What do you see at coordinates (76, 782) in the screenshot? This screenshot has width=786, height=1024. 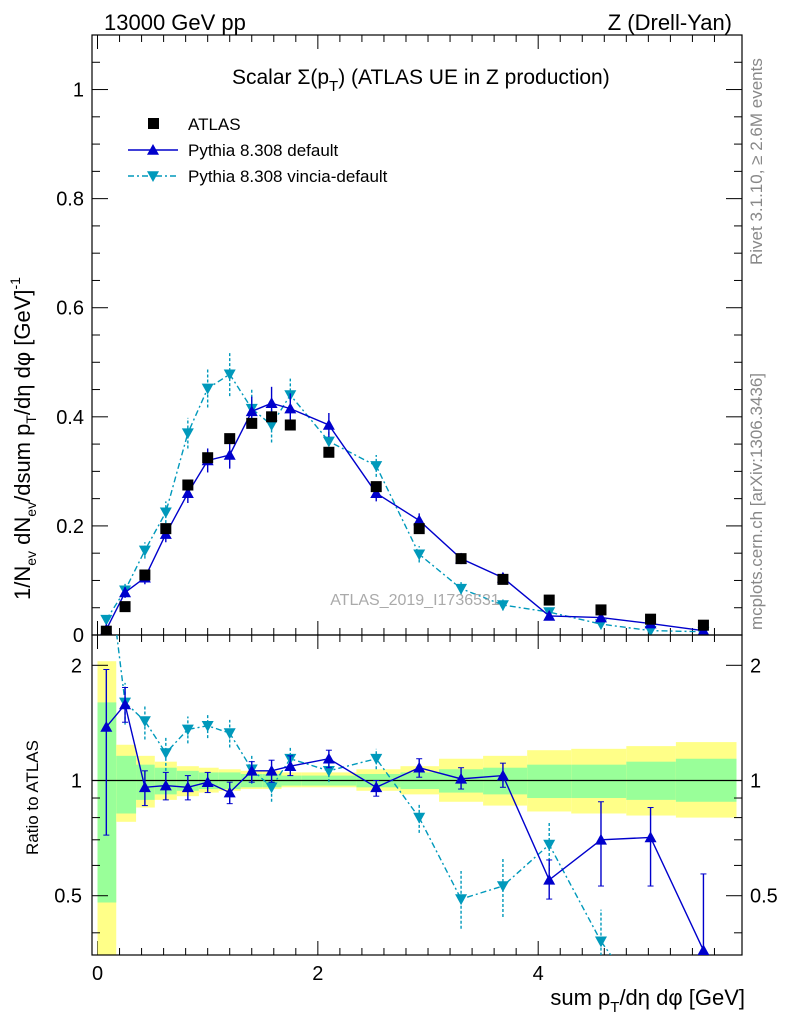 I see `ratio-y-tick-label: 1` at bounding box center [76, 782].